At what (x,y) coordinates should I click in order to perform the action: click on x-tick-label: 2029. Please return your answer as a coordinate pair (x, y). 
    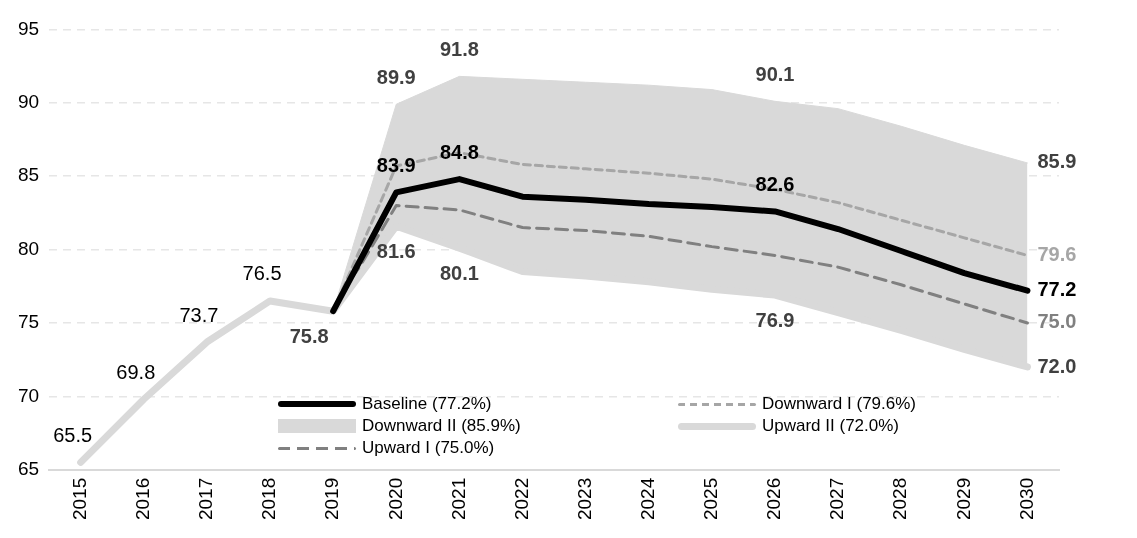
    Looking at the image, I should click on (963, 499).